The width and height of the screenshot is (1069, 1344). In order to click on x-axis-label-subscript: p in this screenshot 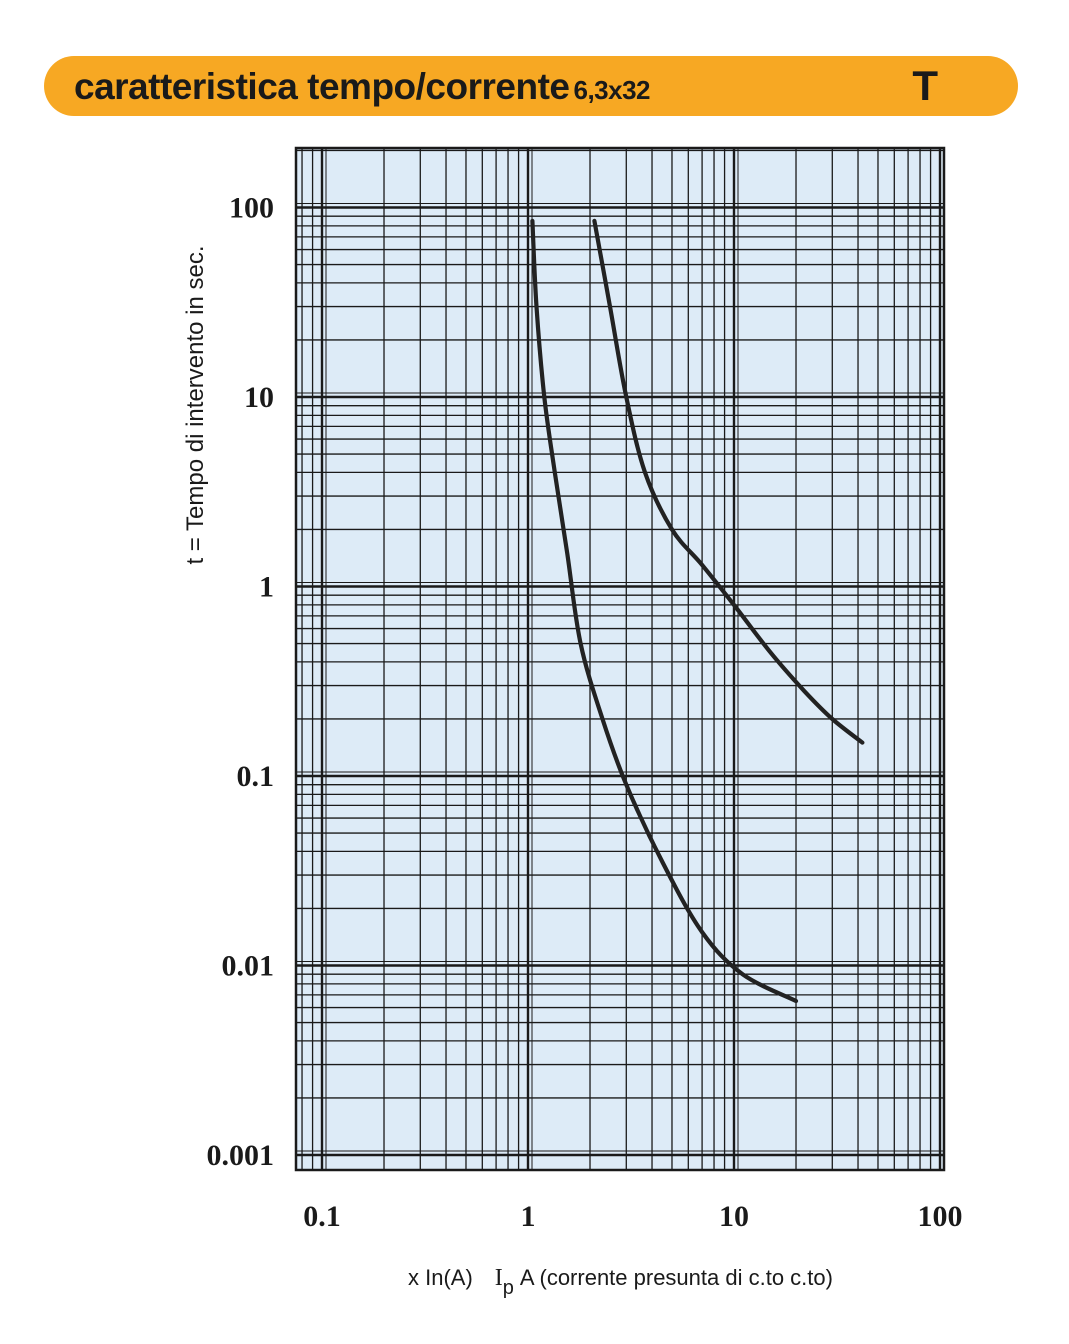, I will do `click(508, 1288)`.